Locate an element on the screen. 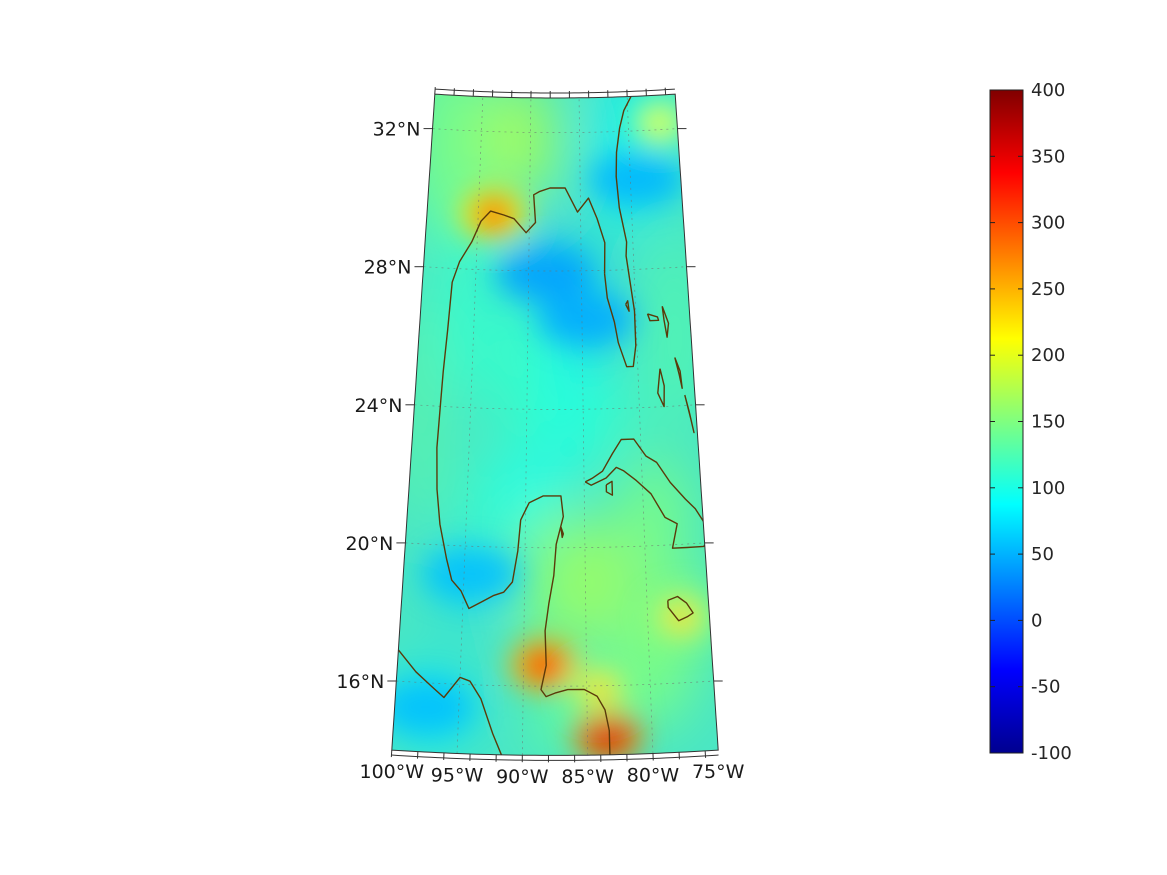 The width and height of the screenshot is (1167, 875). colorbar-tick-label: 300 is located at coordinates (1048, 223).